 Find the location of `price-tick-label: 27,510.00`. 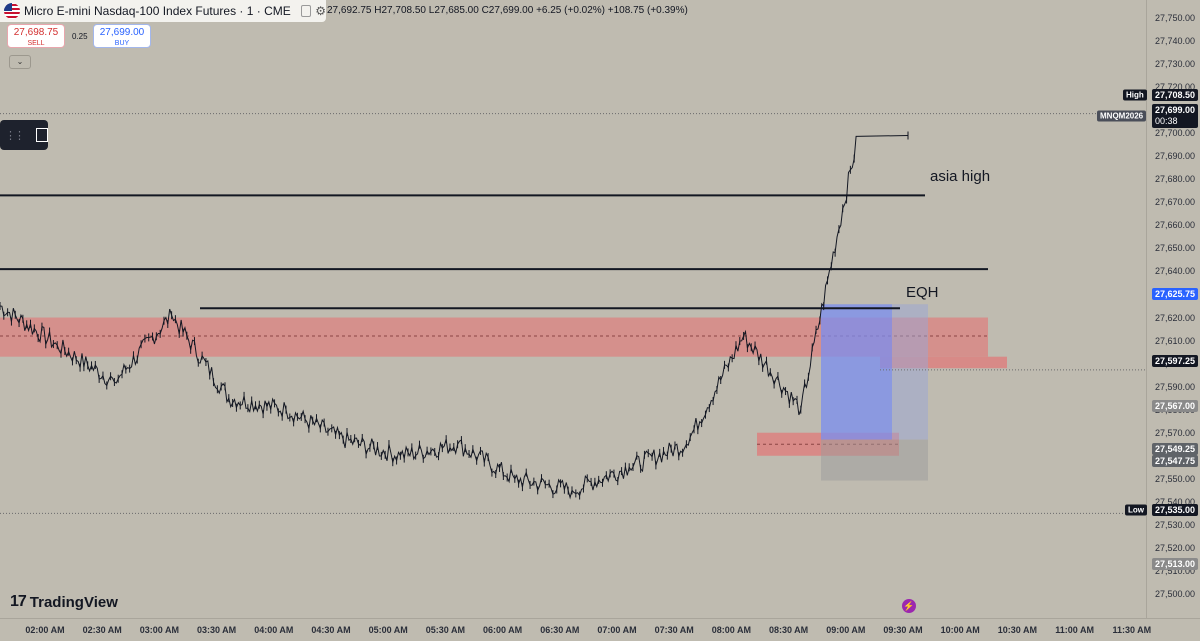

price-tick-label: 27,510.00 is located at coordinates (1175, 570).